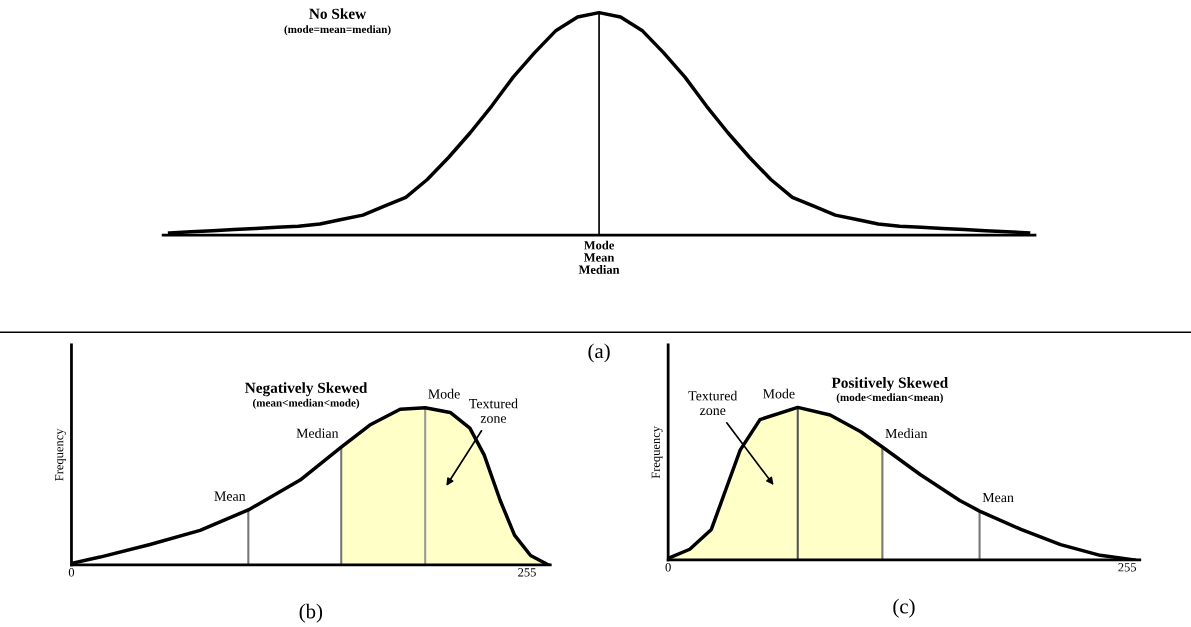  Describe the element at coordinates (306, 403) in the screenshot. I see `chart-subtitle: (mean<median<mode)` at that location.